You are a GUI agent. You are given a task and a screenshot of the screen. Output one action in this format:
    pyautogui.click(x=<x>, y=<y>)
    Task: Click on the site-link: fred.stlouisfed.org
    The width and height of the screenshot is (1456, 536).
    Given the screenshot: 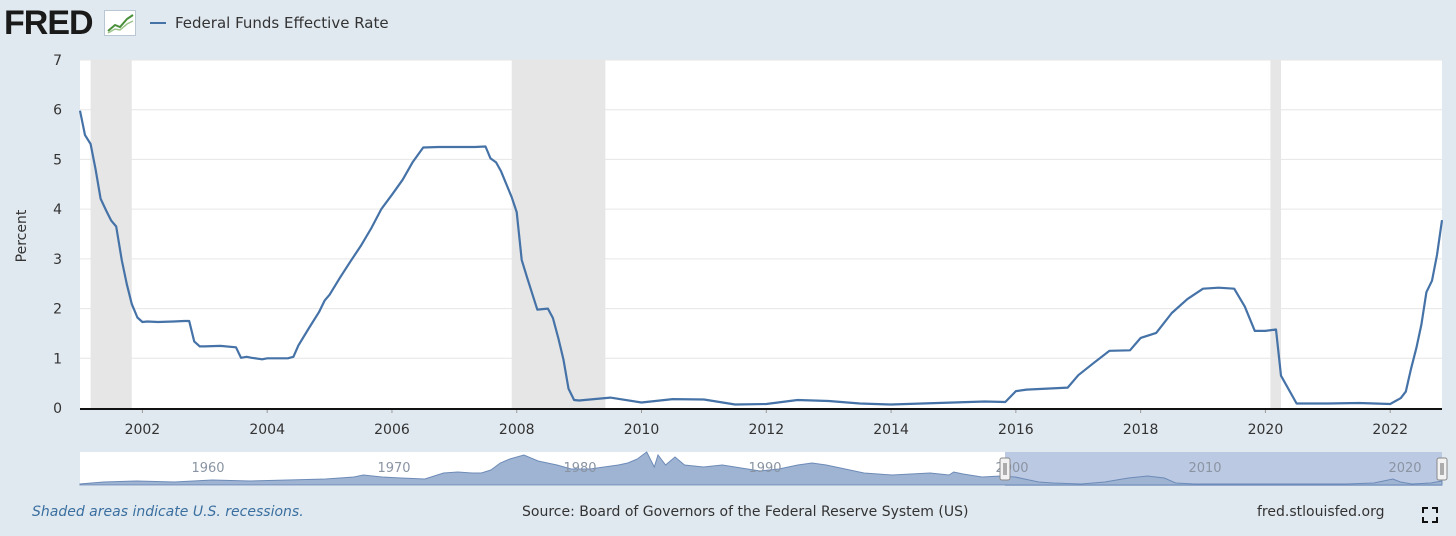 What is the action you would take?
    pyautogui.click(x=1321, y=512)
    